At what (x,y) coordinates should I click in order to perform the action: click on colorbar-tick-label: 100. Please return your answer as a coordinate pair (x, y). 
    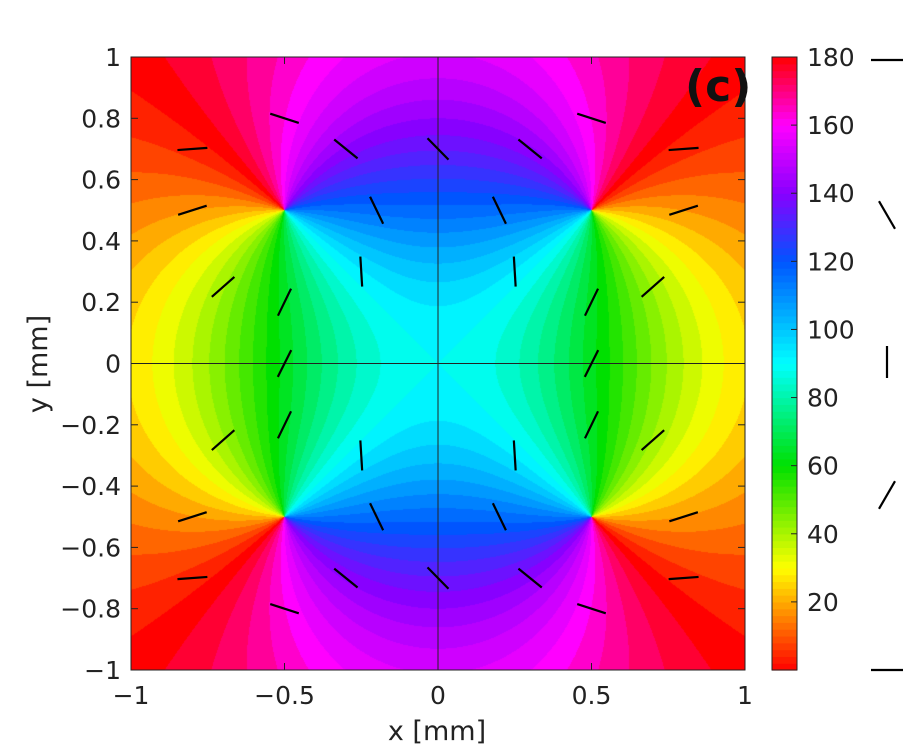
    Looking at the image, I should click on (831, 329).